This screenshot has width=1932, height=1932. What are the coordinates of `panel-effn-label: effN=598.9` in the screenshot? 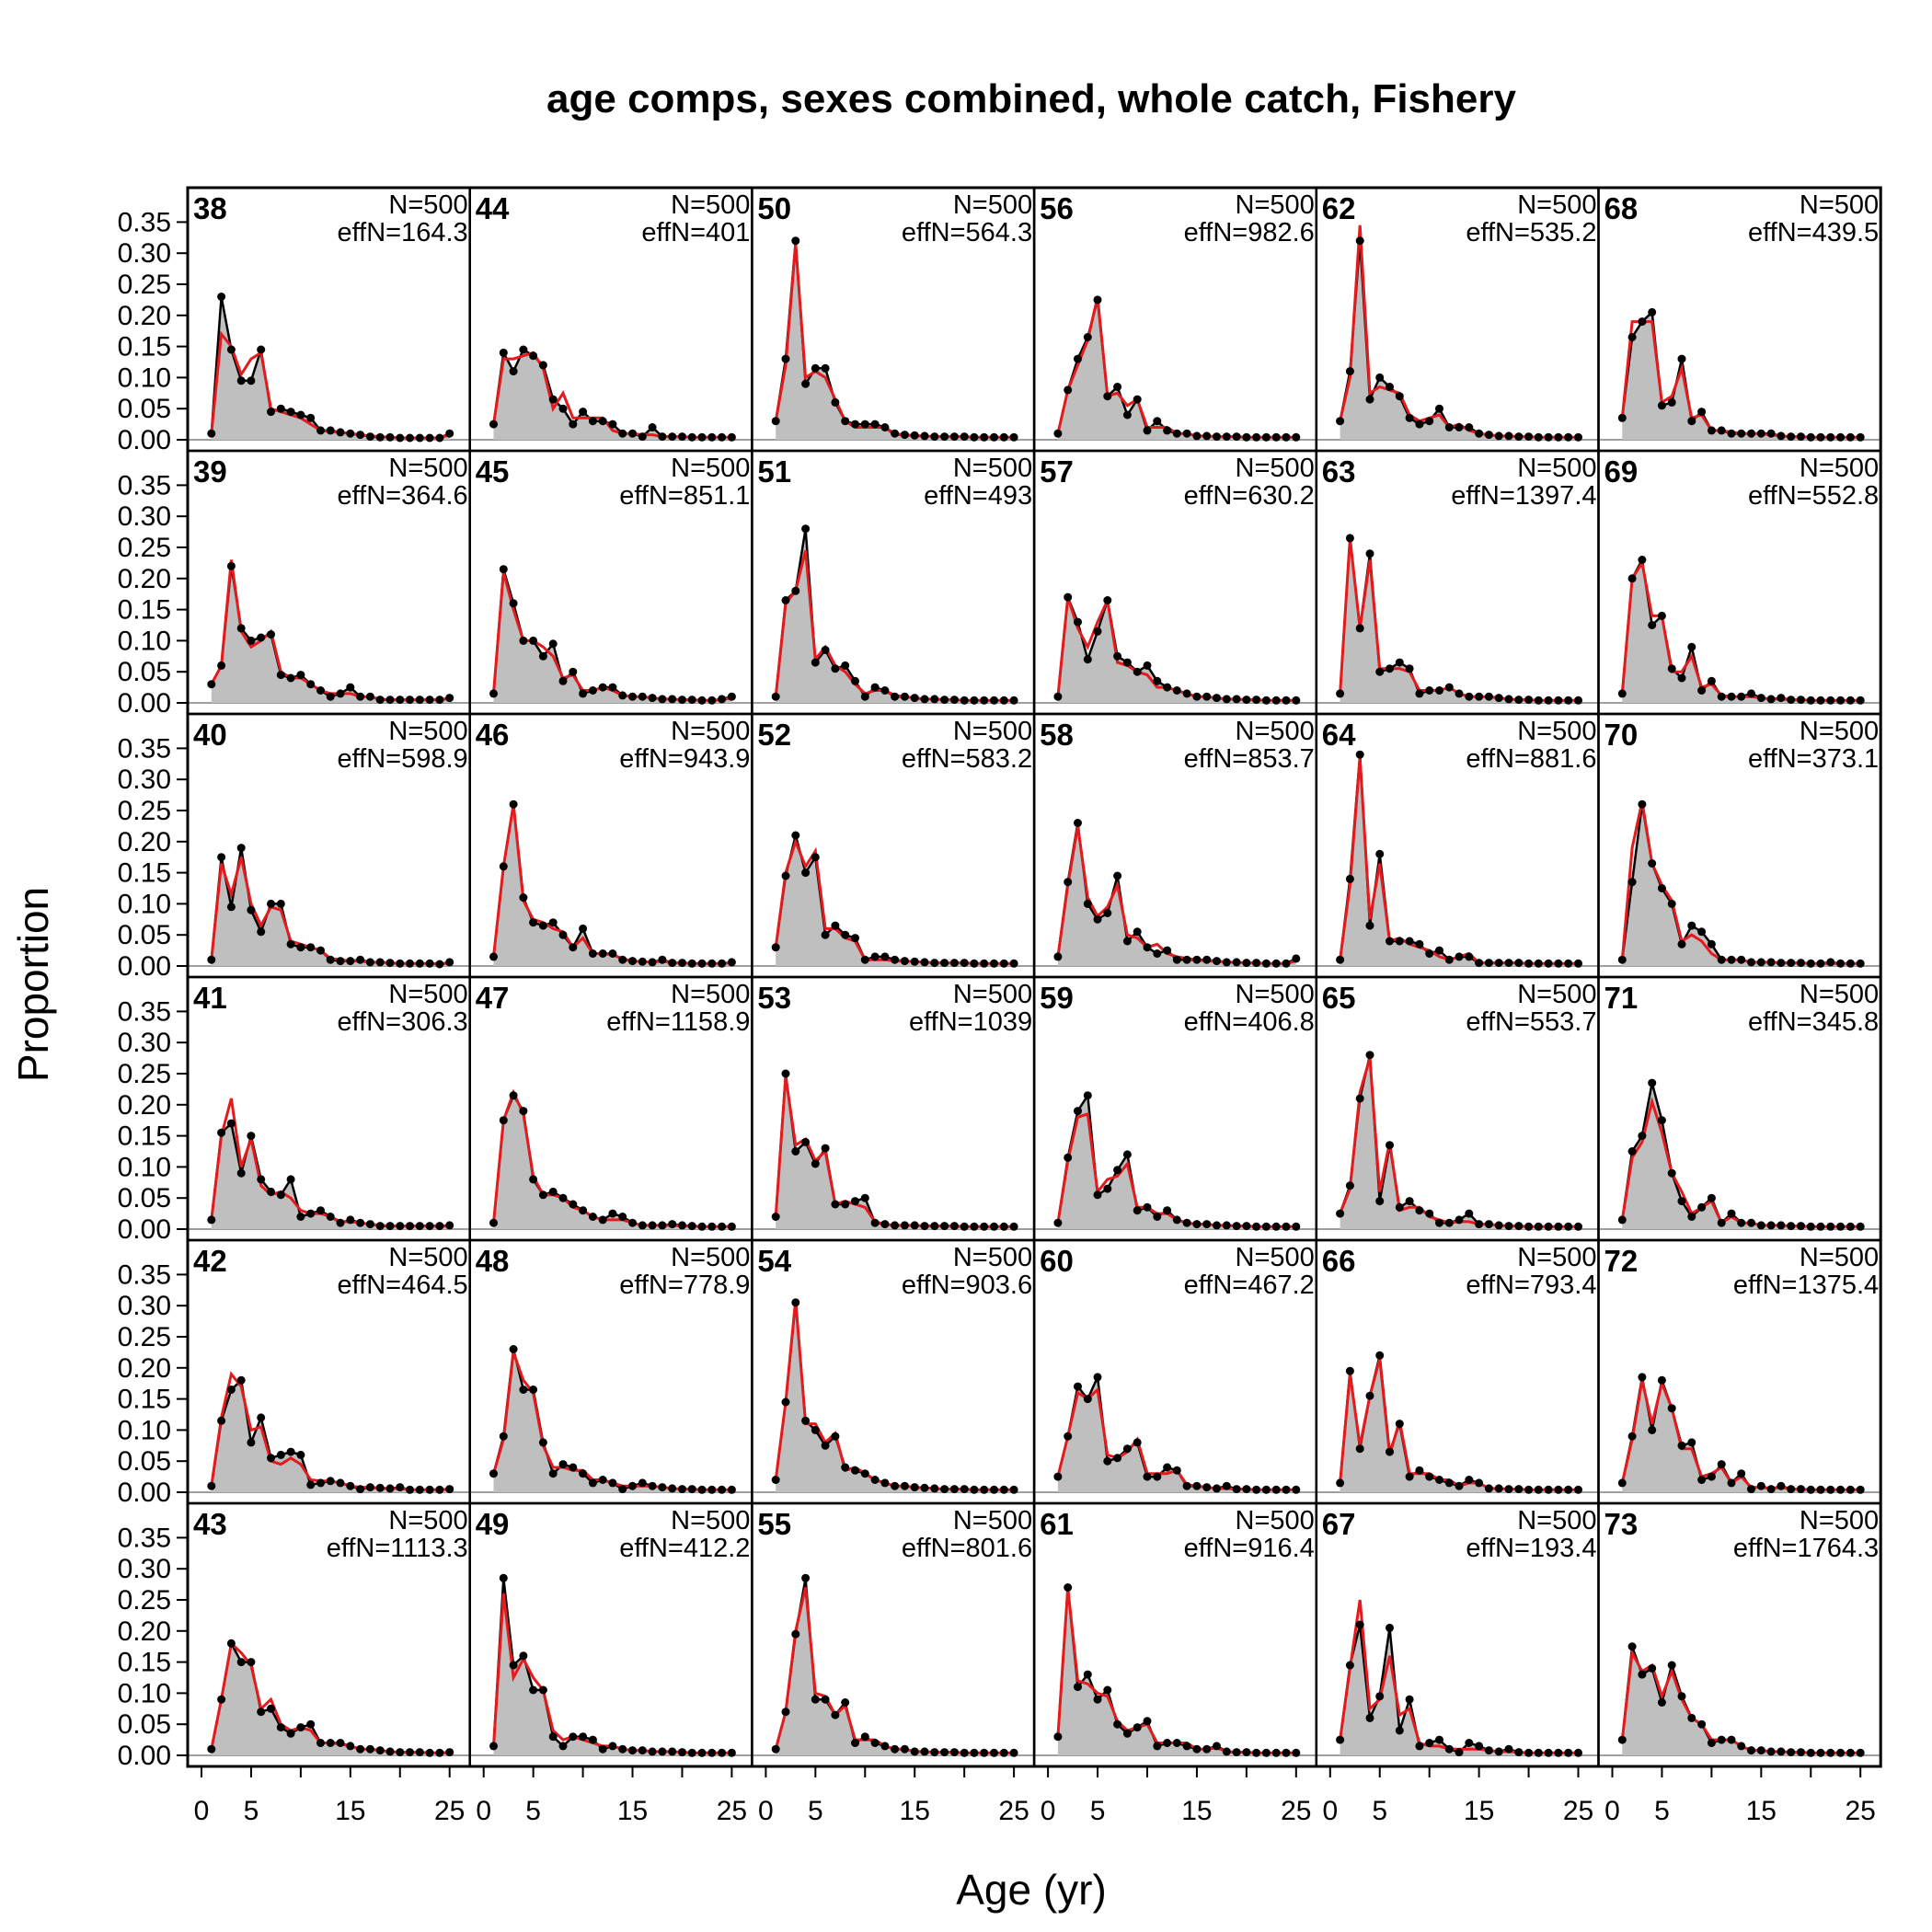 It's located at (403, 759).